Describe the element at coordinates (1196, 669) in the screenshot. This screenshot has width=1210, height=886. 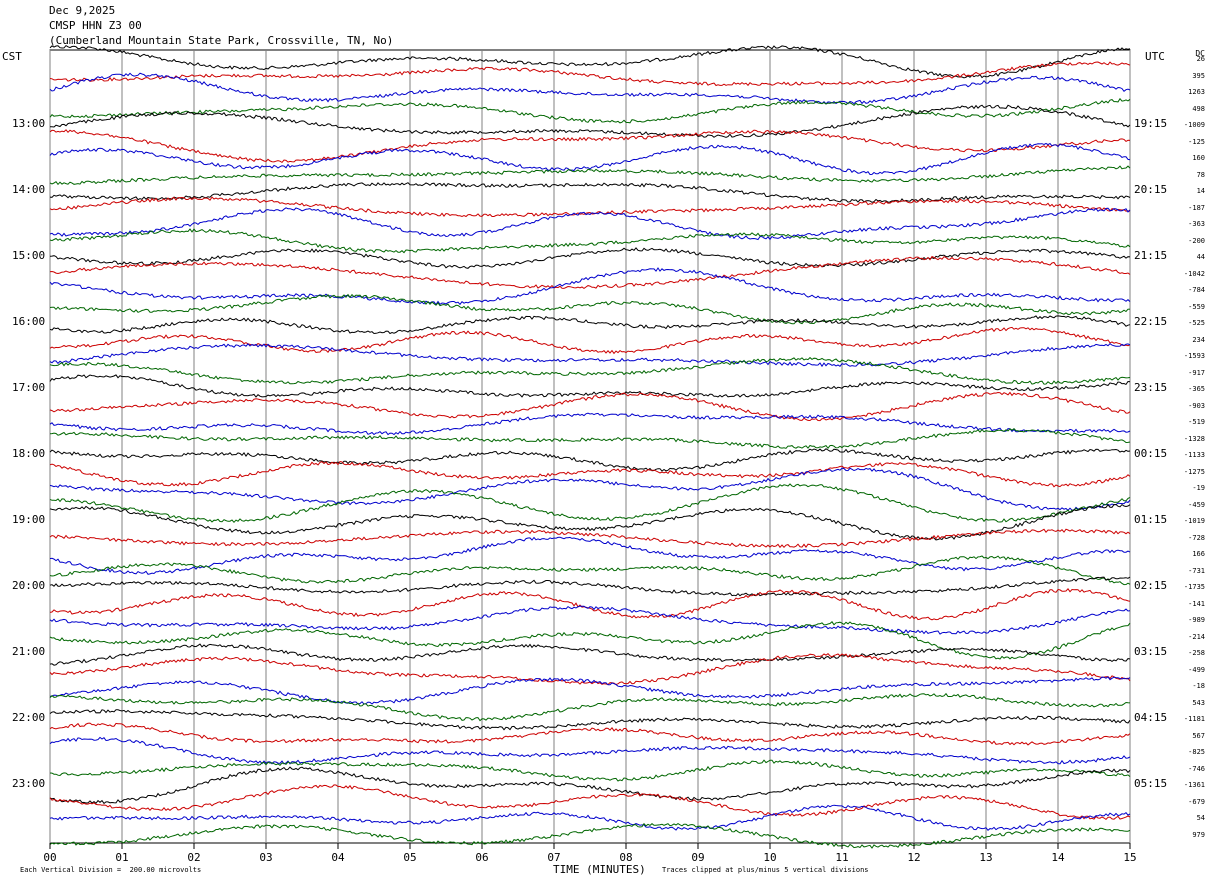
I see `dc-offset-value: -499` at that location.